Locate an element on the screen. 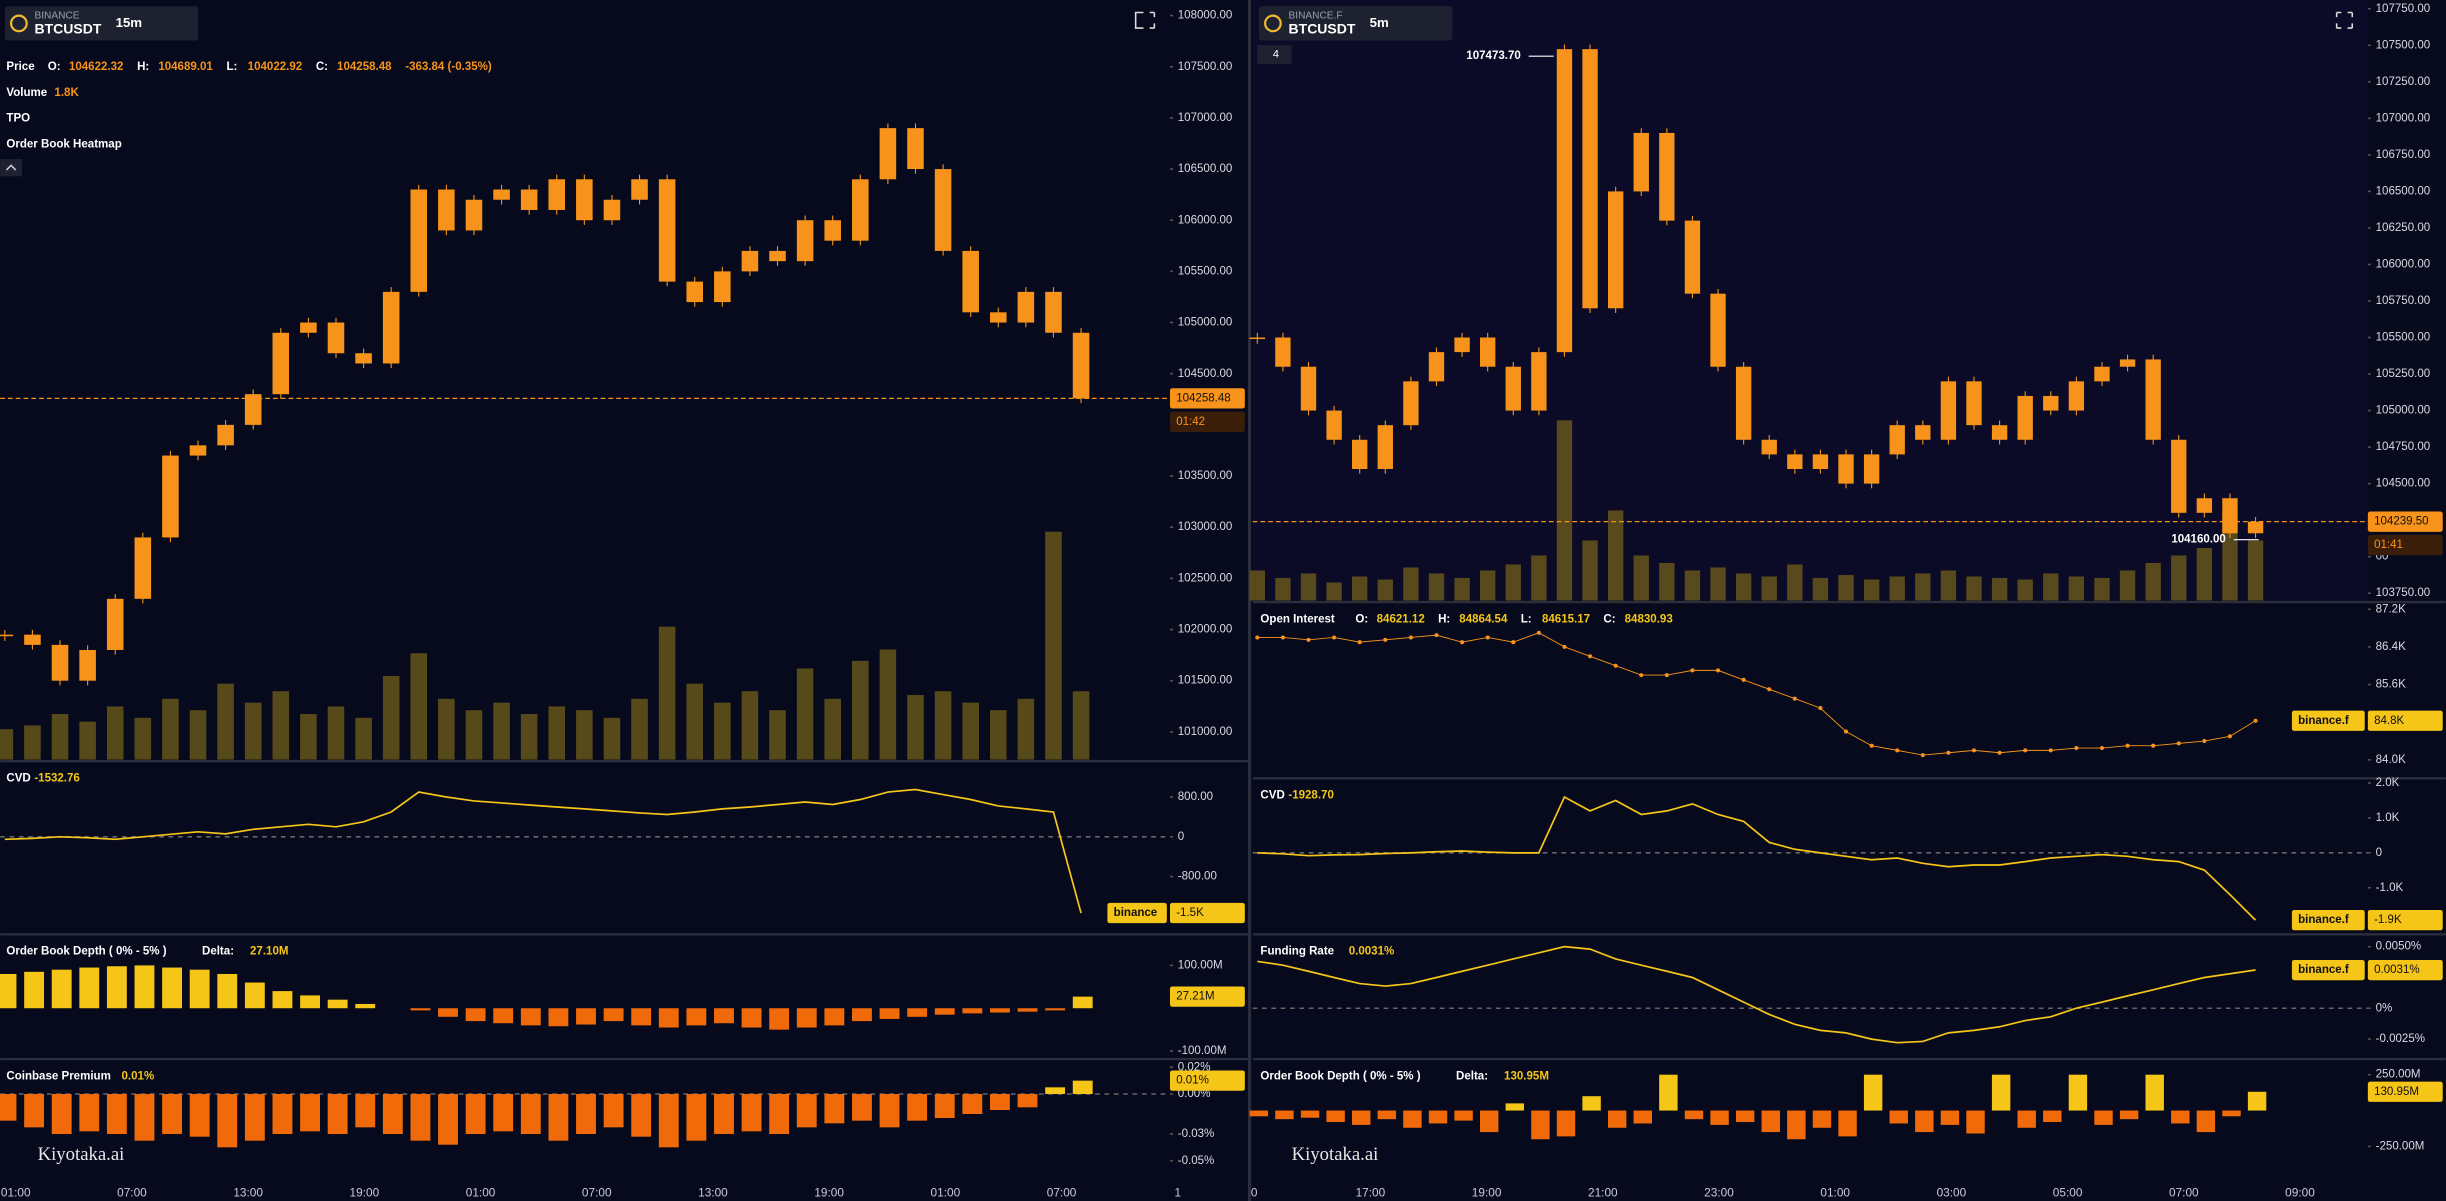 The height and width of the screenshot is (1201, 2446). collapse-button is located at coordinates (11, 168).